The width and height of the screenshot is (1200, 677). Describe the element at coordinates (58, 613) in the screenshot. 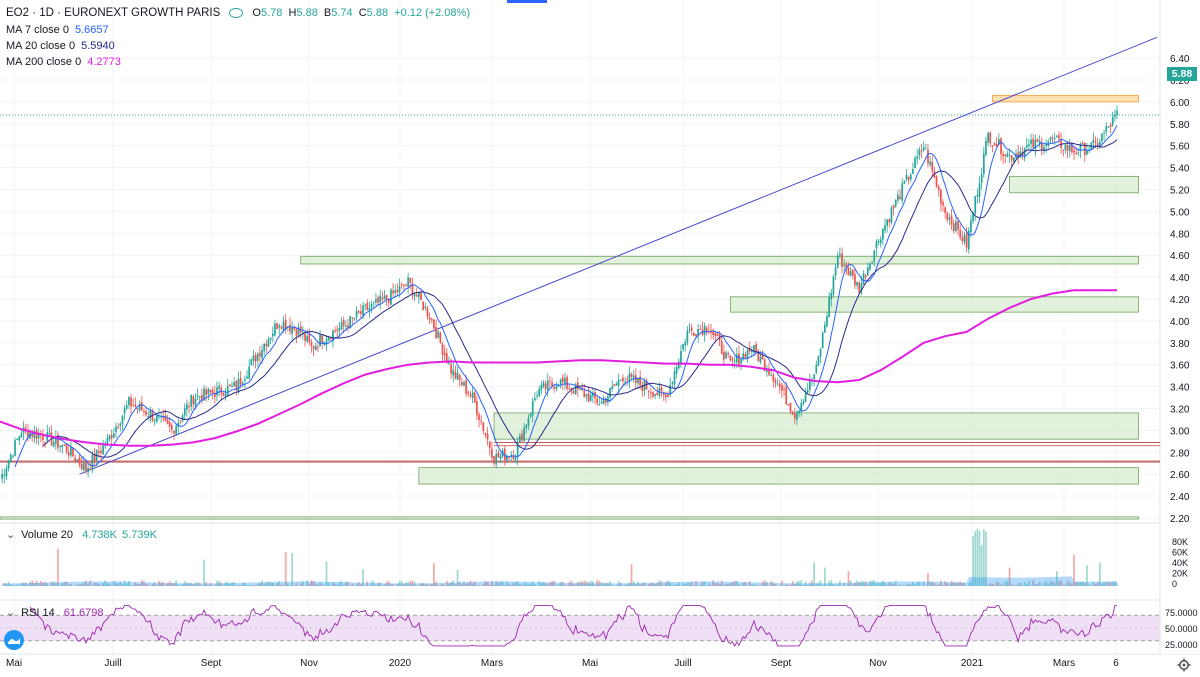

I see `rsi-legend: ⌄ RSI 14 61.6798` at that location.